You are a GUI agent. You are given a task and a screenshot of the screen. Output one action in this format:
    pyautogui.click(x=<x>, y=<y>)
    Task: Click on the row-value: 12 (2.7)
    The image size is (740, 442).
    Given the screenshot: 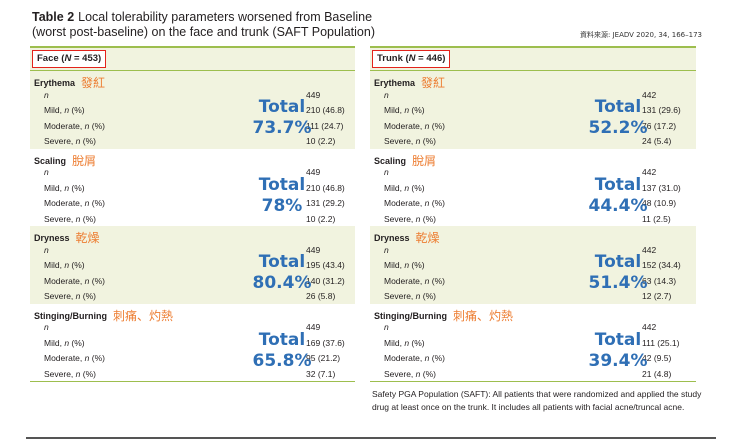 What is the action you would take?
    pyautogui.click(x=657, y=296)
    